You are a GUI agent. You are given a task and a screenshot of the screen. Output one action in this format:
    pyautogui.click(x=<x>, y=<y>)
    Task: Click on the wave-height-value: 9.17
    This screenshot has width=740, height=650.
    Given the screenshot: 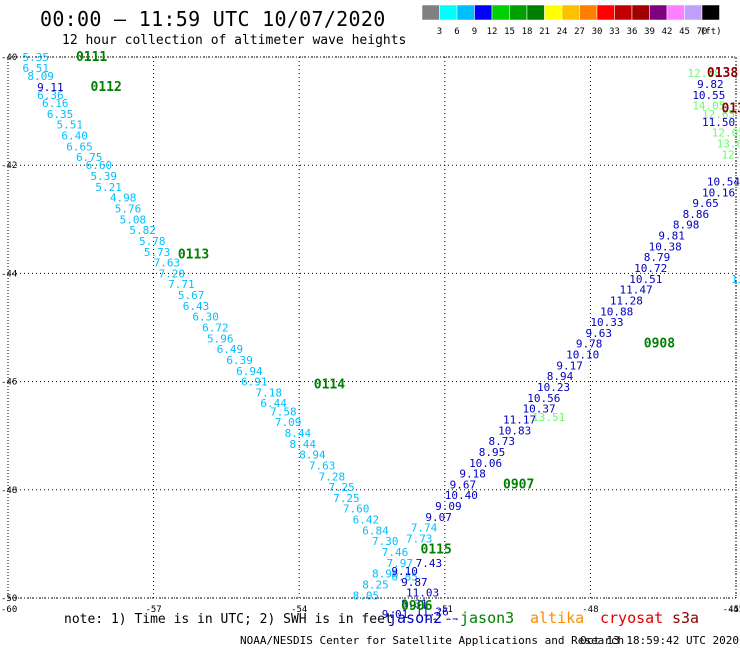 What is the action you would take?
    pyautogui.click(x=569, y=365)
    